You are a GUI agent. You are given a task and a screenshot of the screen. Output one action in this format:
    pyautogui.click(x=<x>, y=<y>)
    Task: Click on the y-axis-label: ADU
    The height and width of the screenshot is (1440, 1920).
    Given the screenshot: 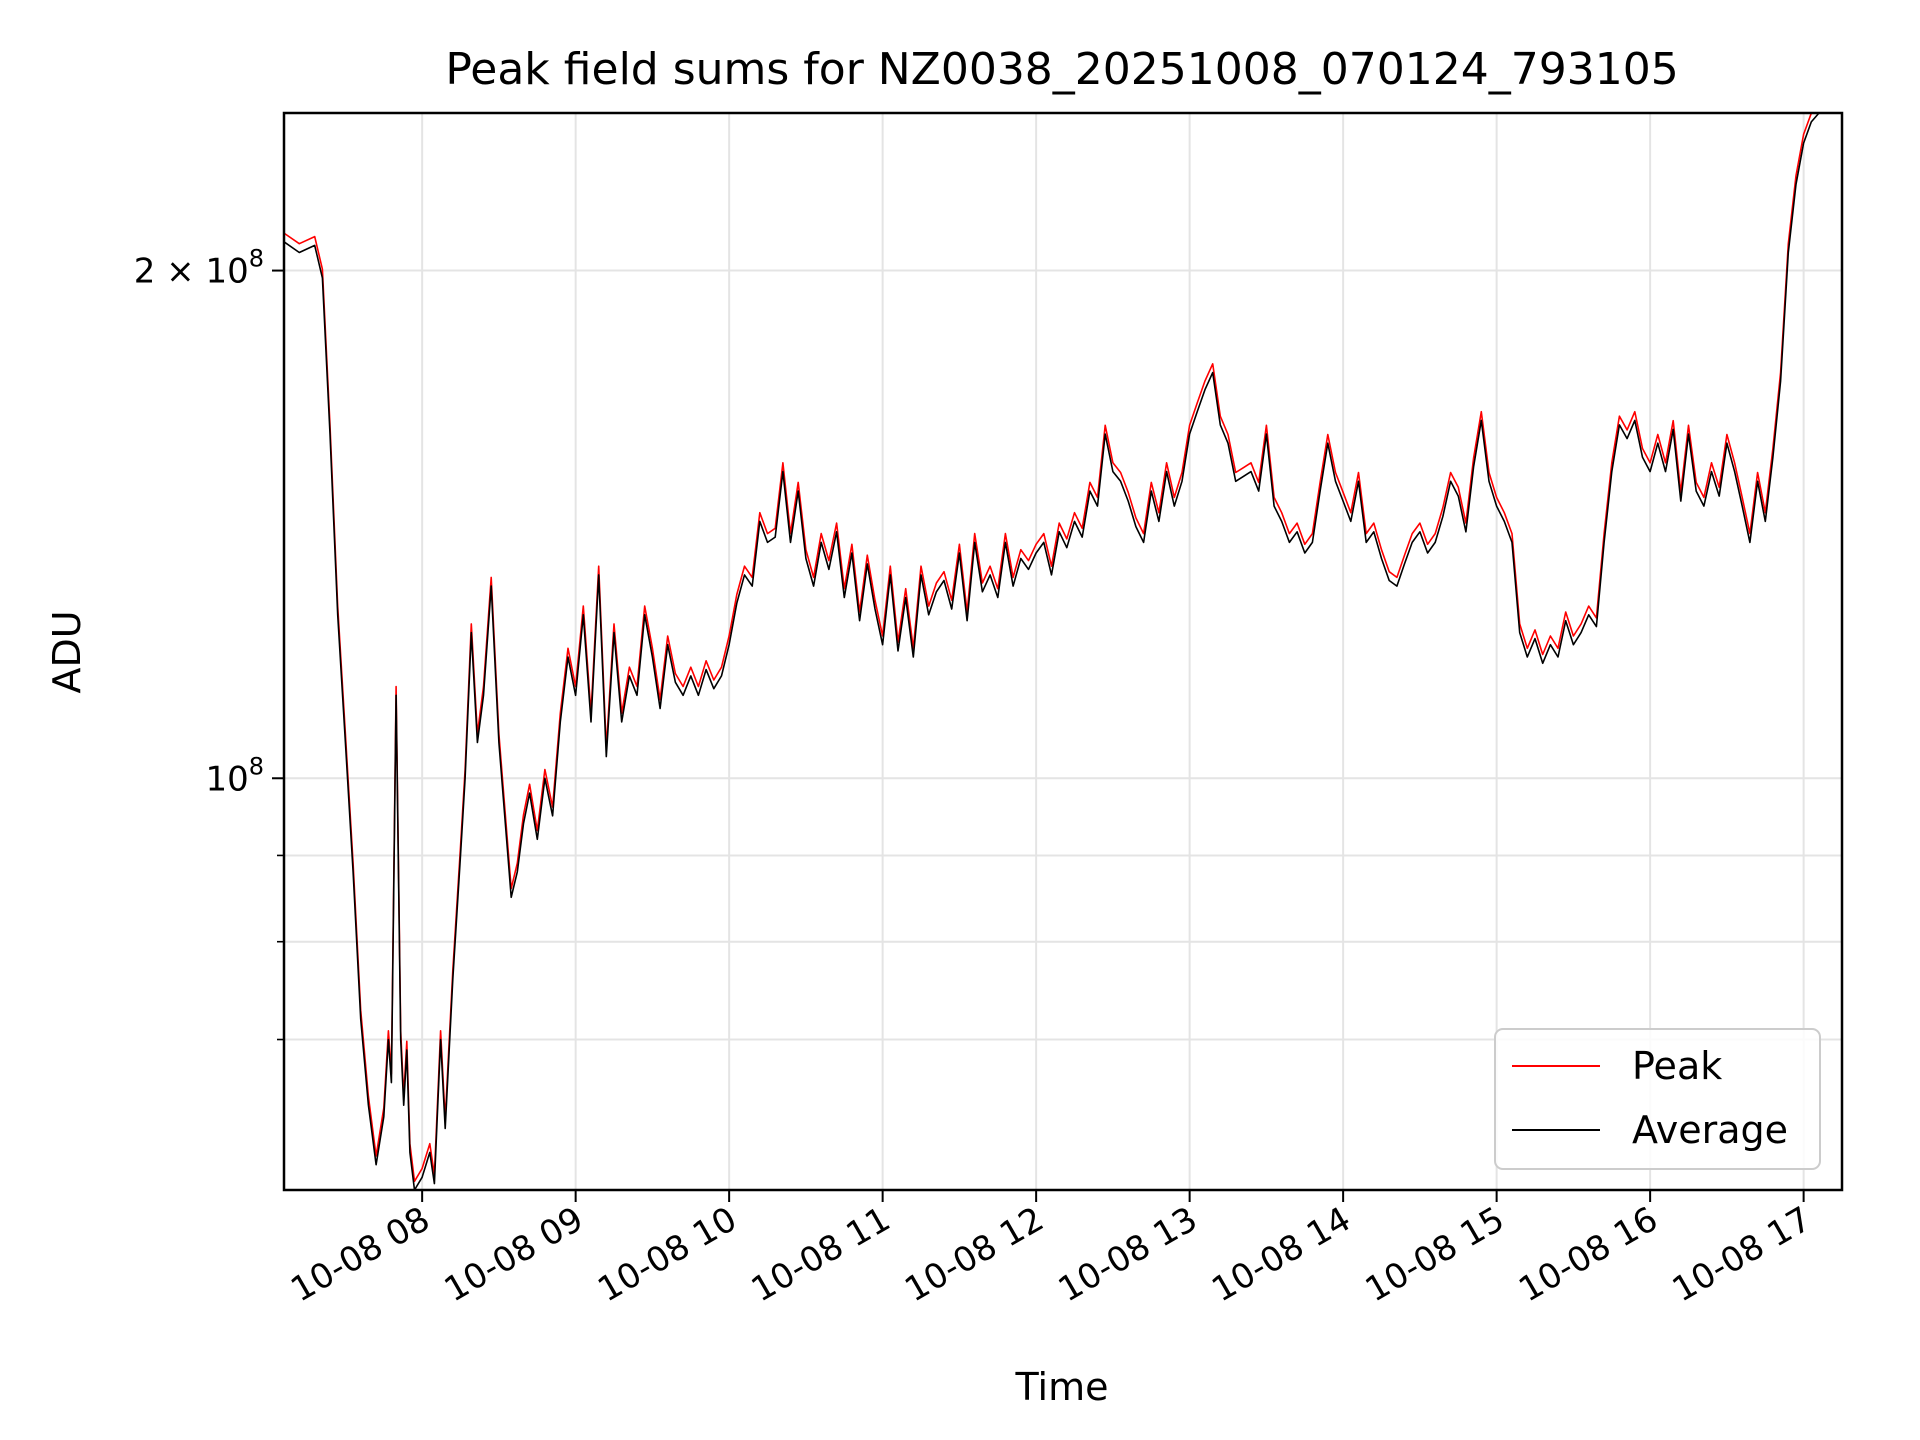 What is the action you would take?
    pyautogui.click(x=67, y=651)
    